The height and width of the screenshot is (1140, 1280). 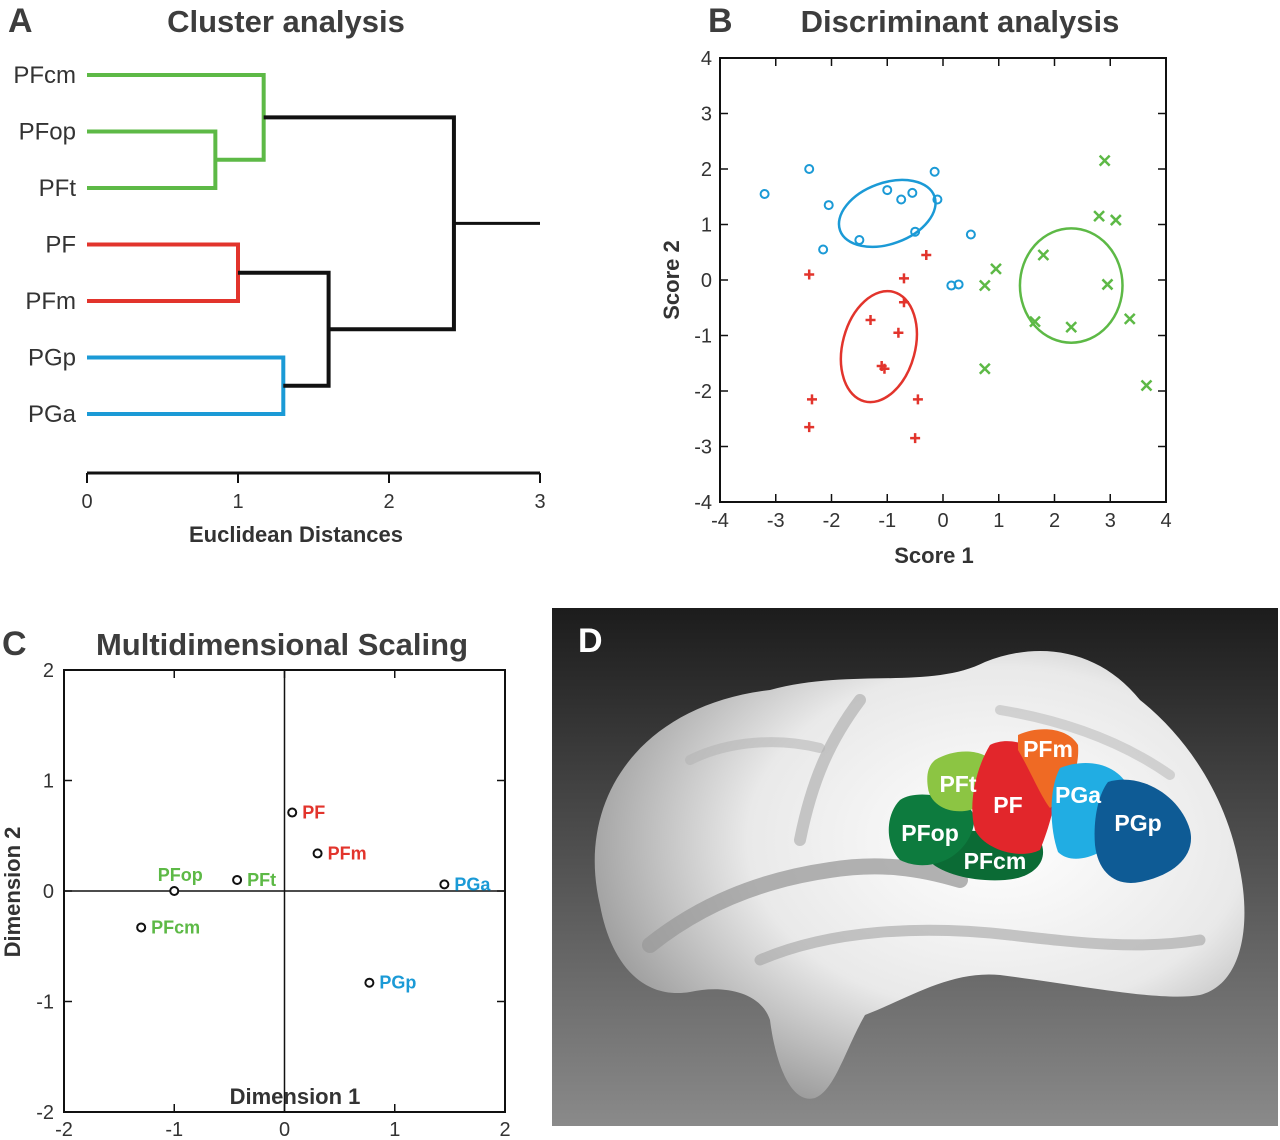 I want to click on discriminant-ylabel: Score 2, so click(x=671, y=280).